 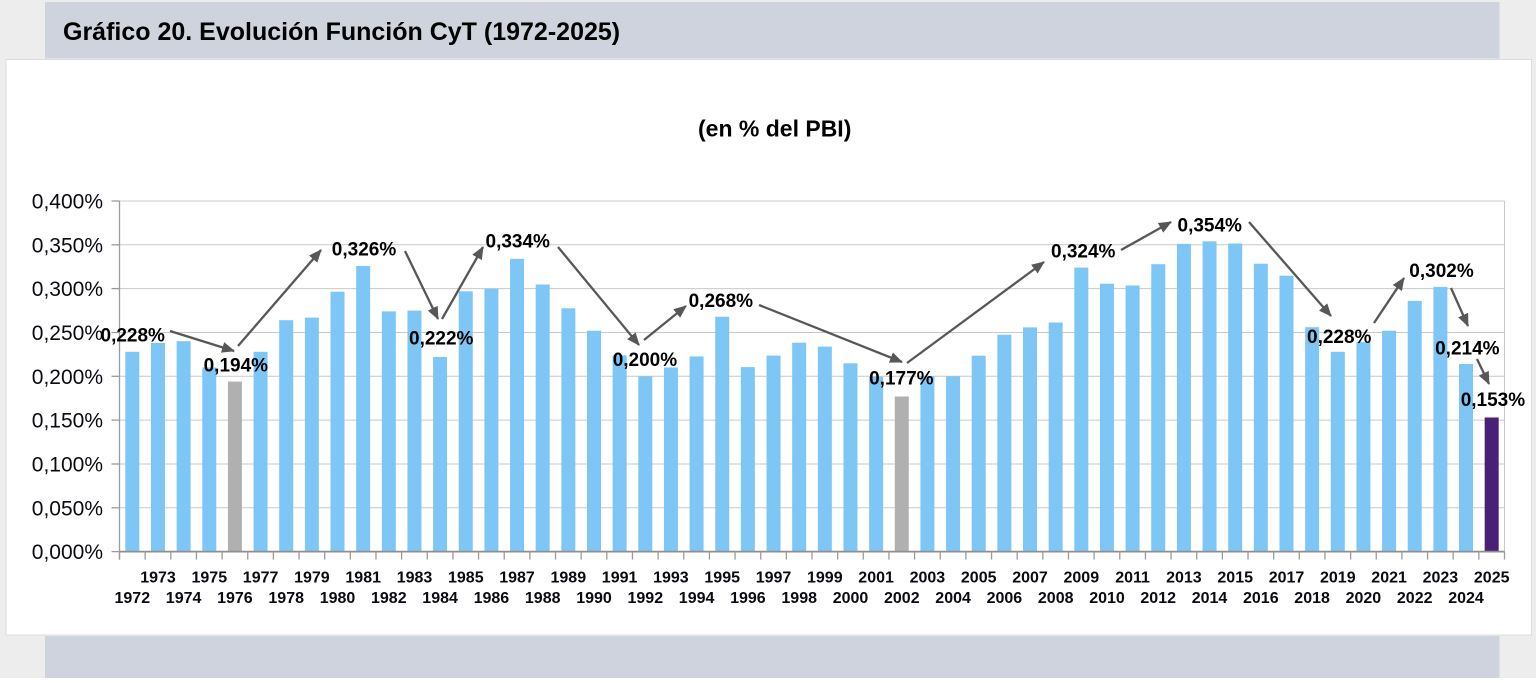 What do you see at coordinates (415, 578) in the screenshot?
I see `svg-text: 1983` at bounding box center [415, 578].